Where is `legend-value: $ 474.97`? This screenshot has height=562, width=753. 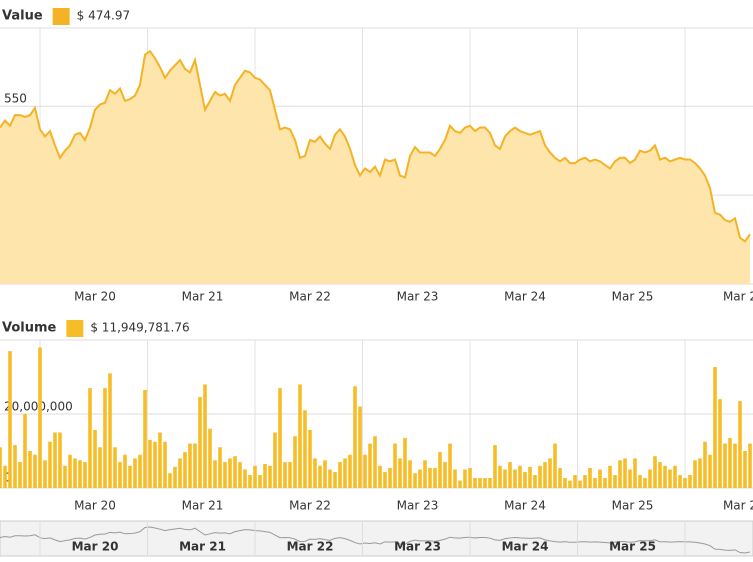 legend-value: $ 474.97 is located at coordinates (103, 16).